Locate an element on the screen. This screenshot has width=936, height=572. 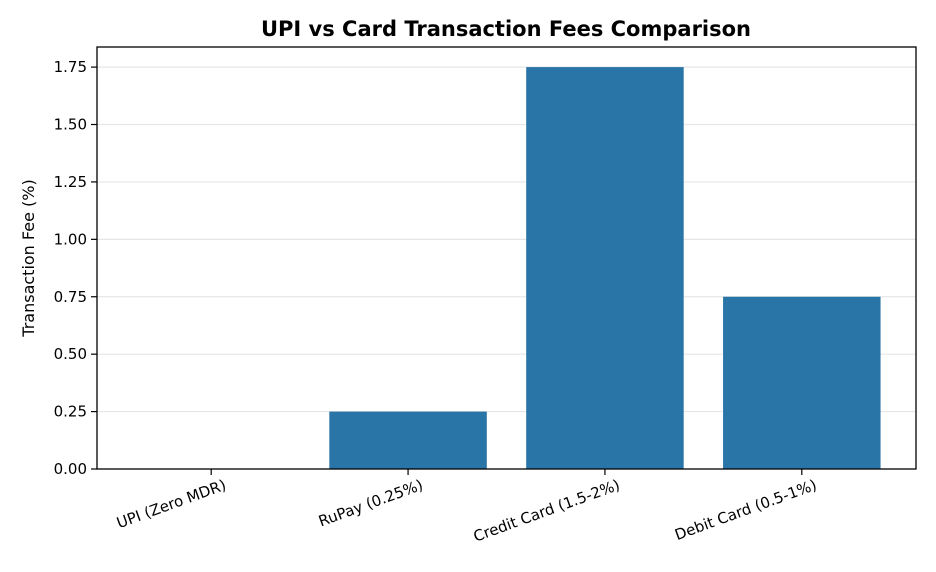
y-tick-label: 0.50 is located at coordinates (70, 354).